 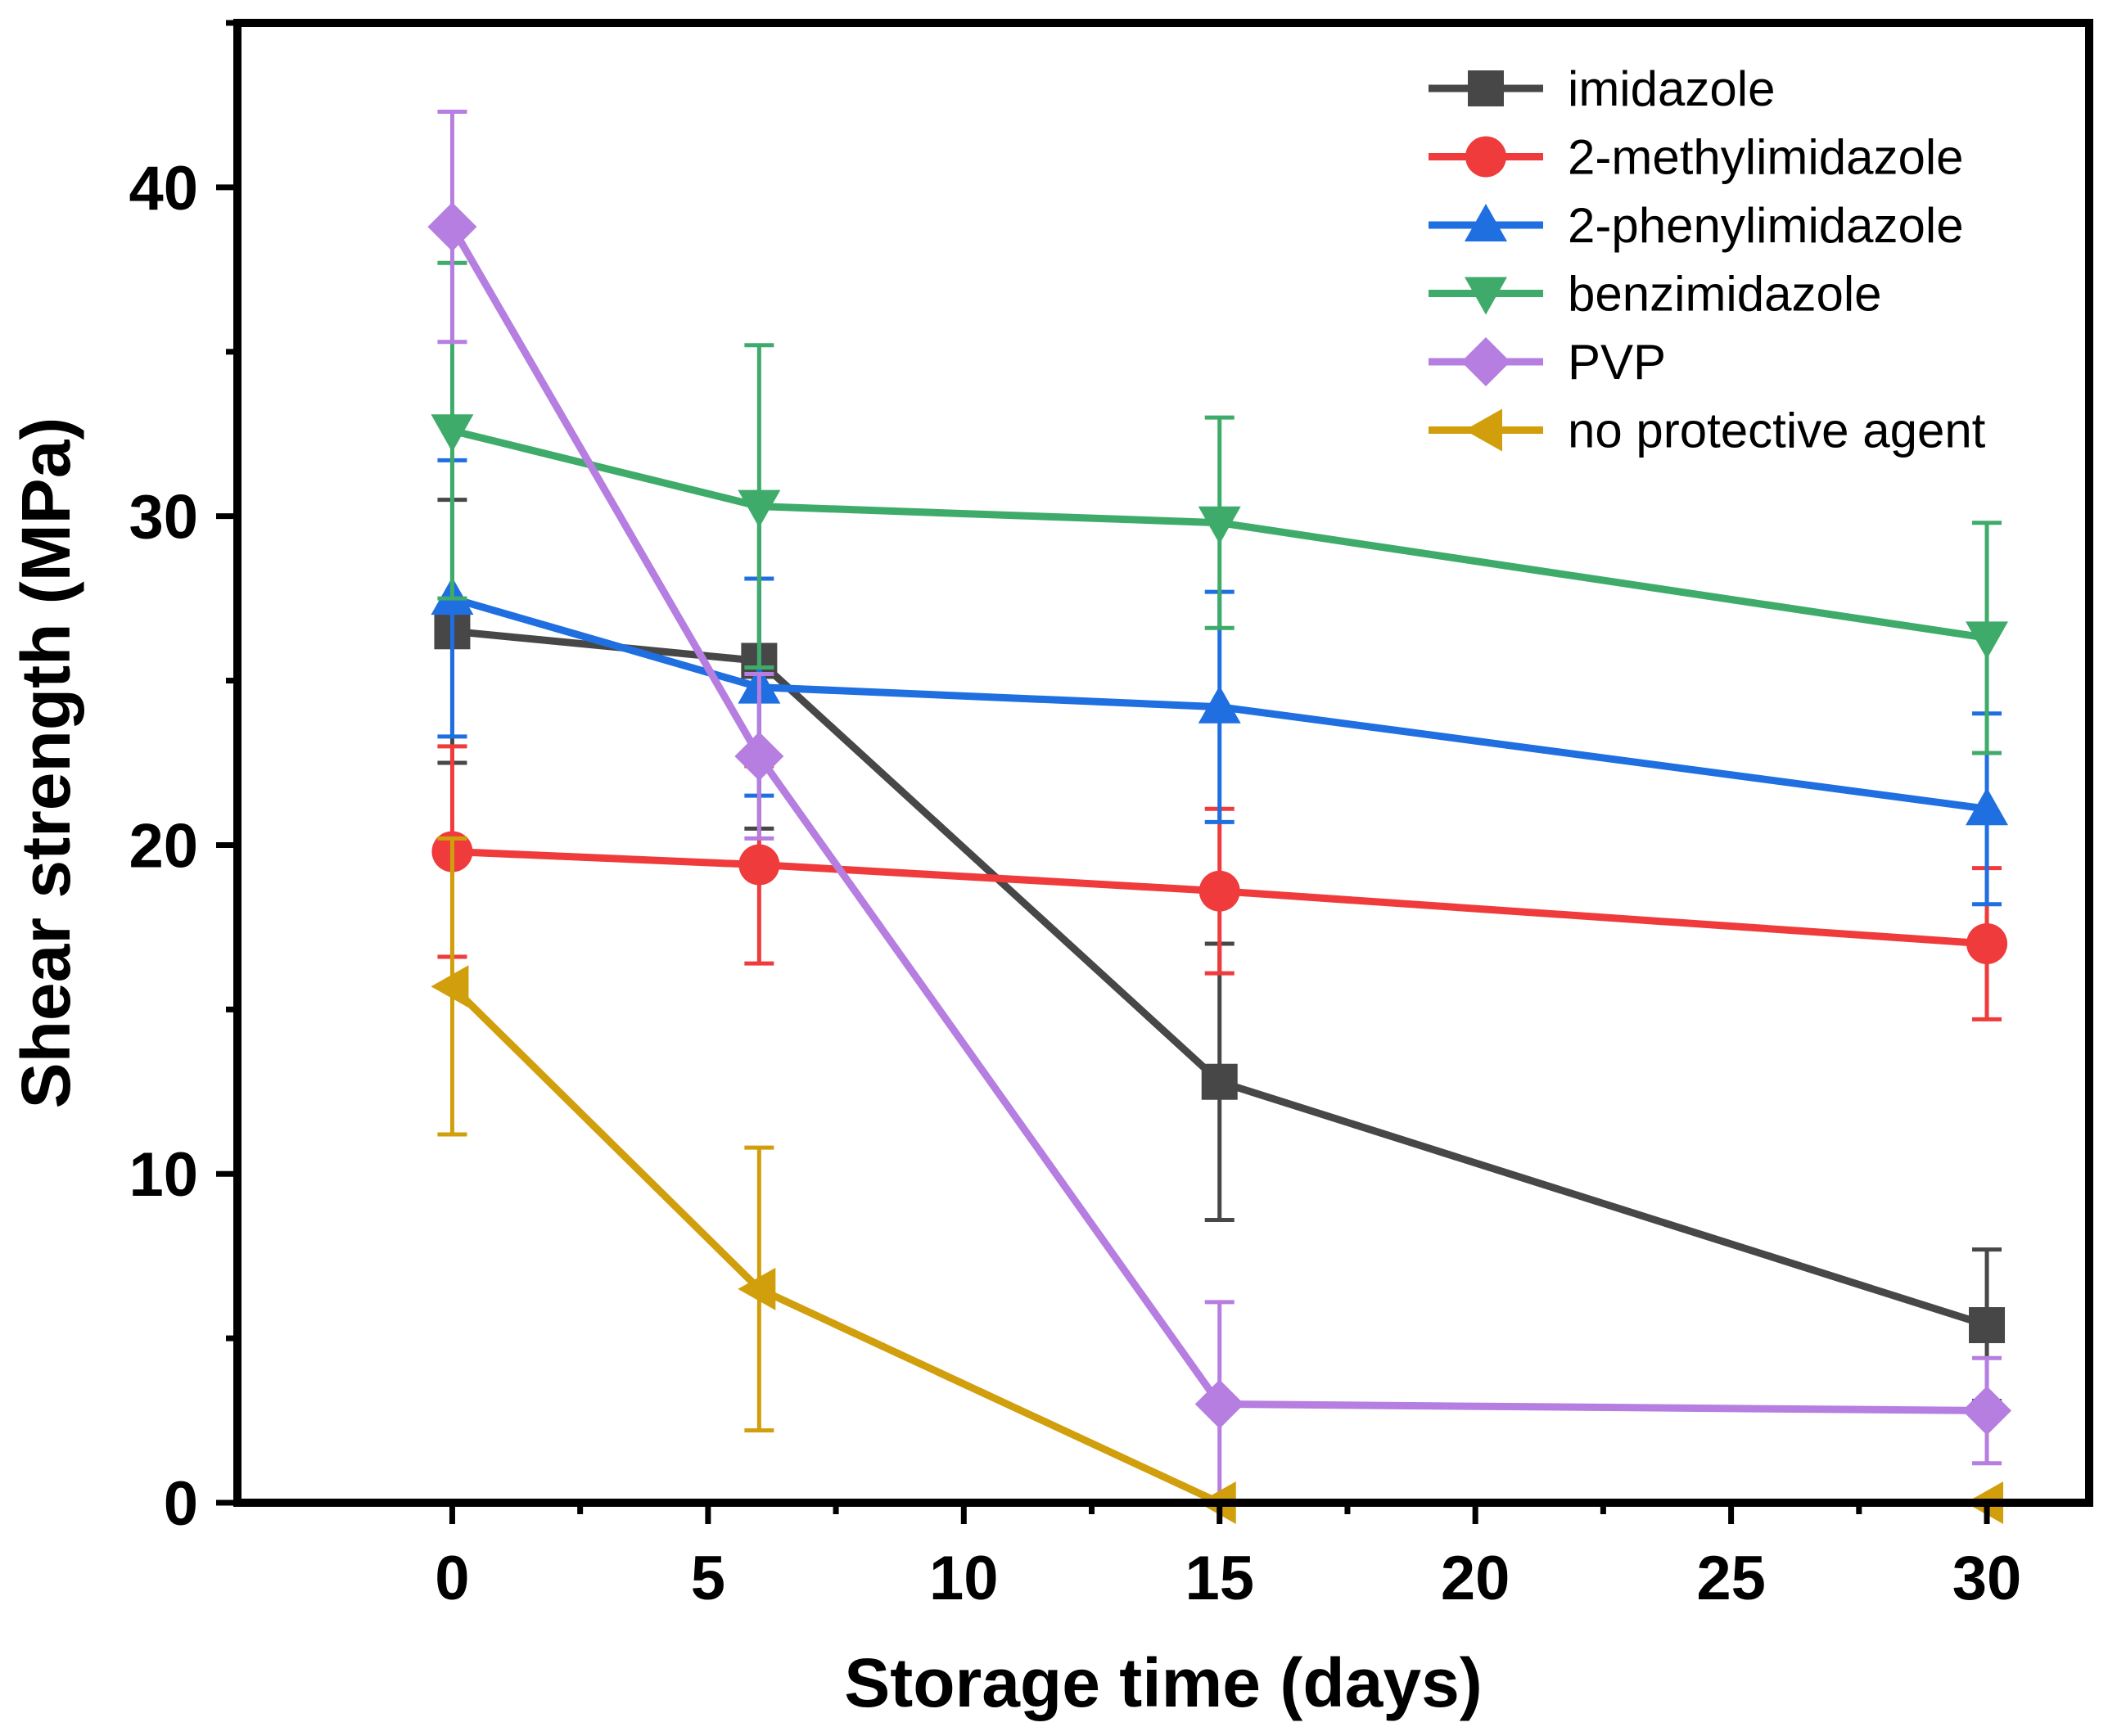 What do you see at coordinates (708, 1578) in the screenshot?
I see `x-tick-label: 5` at bounding box center [708, 1578].